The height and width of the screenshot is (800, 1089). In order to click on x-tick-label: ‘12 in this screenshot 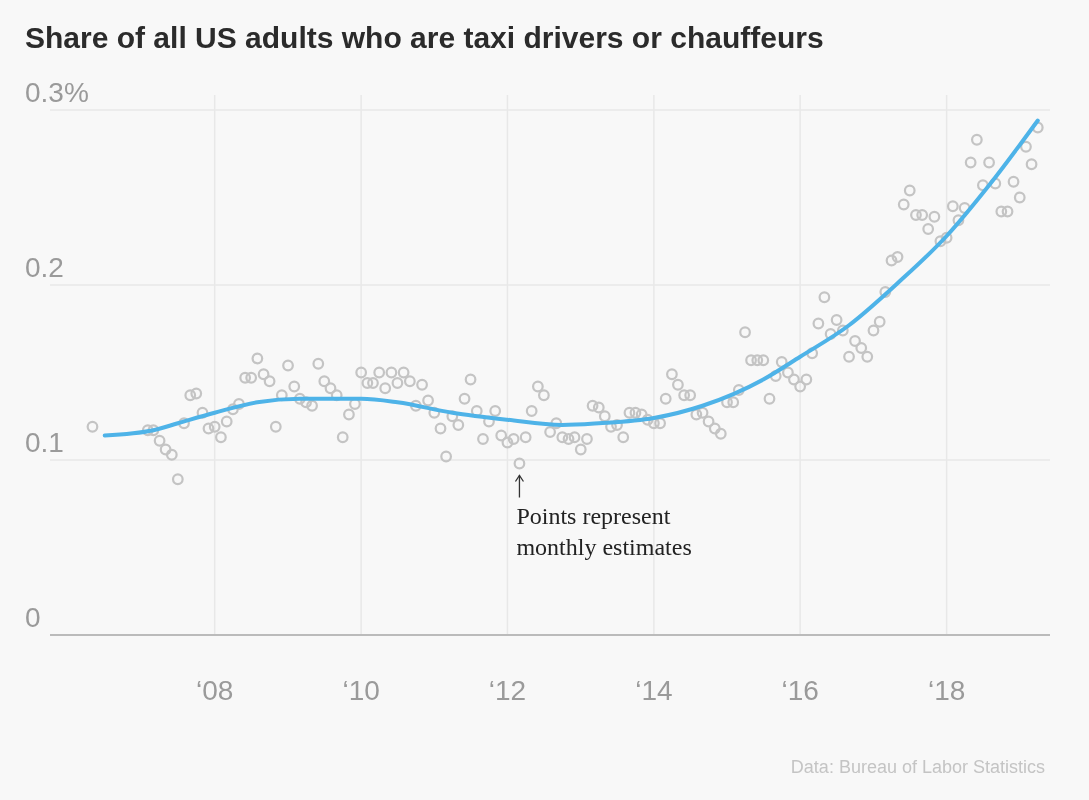, I will do `click(507, 690)`.